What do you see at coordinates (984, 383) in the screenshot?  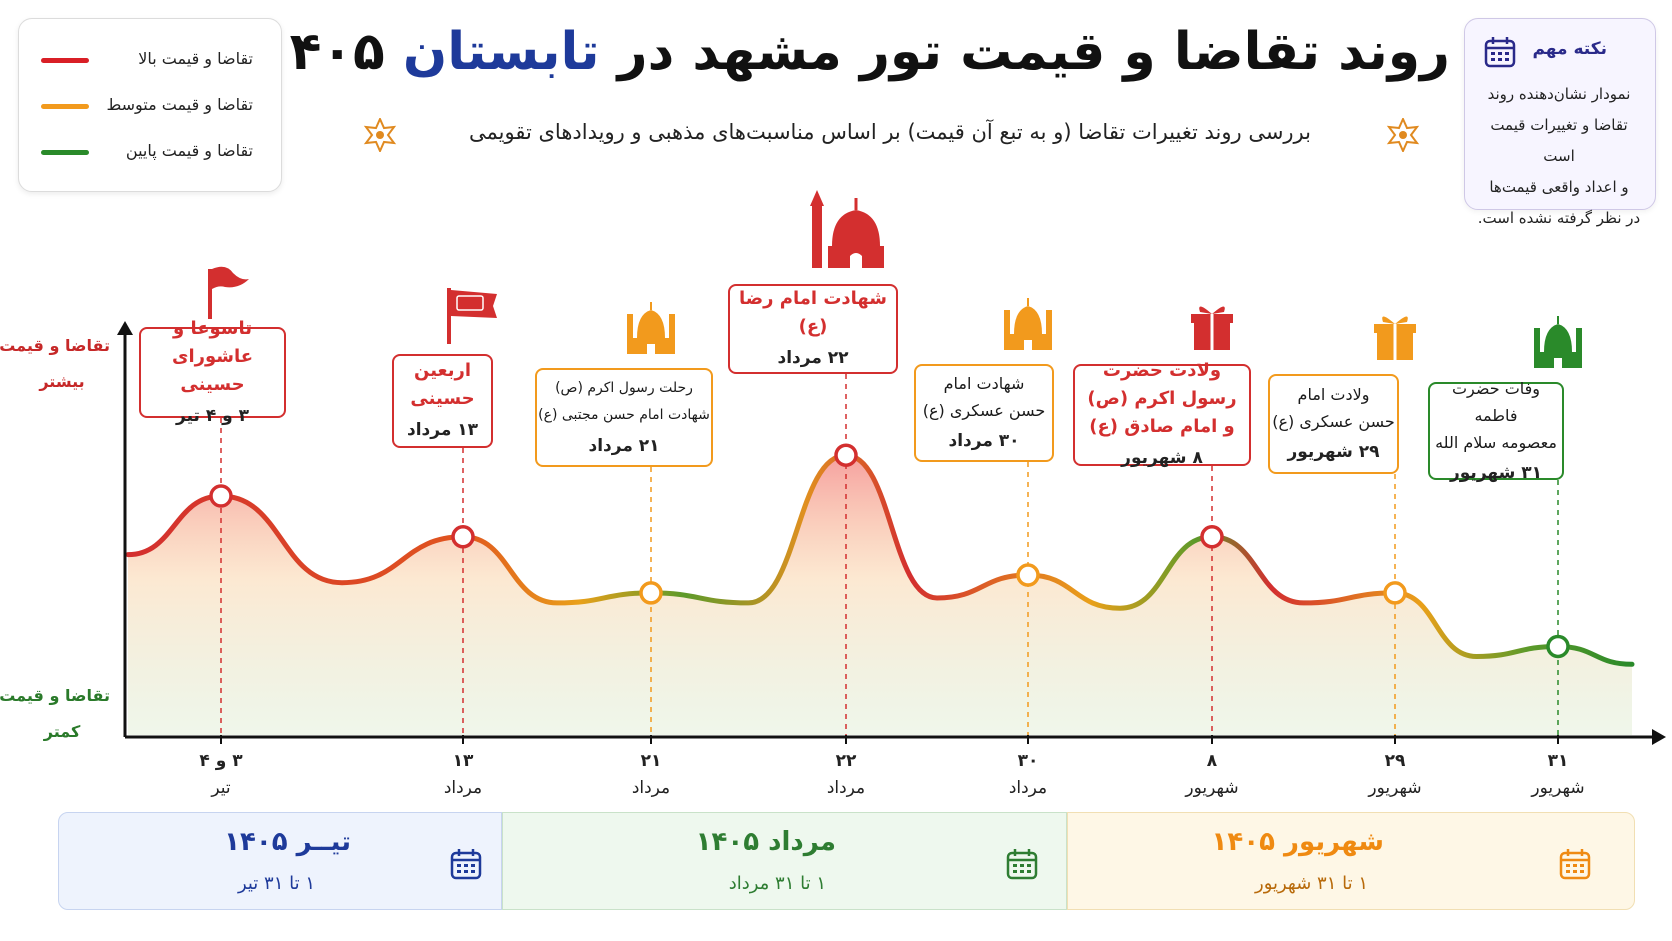 I see `event-name: شهادت امام` at bounding box center [984, 383].